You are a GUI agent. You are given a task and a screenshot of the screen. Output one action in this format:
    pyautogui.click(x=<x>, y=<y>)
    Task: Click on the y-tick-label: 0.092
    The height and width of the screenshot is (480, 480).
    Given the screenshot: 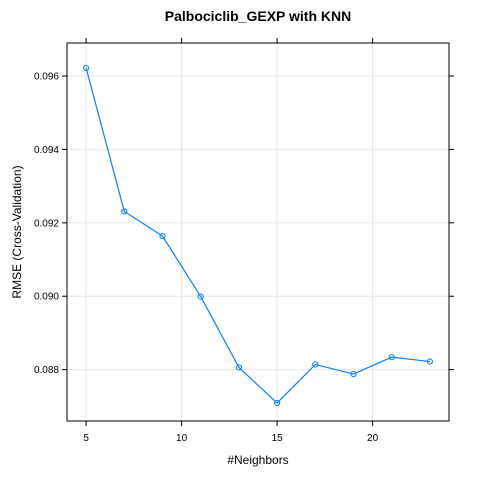 What is the action you would take?
    pyautogui.click(x=46, y=223)
    